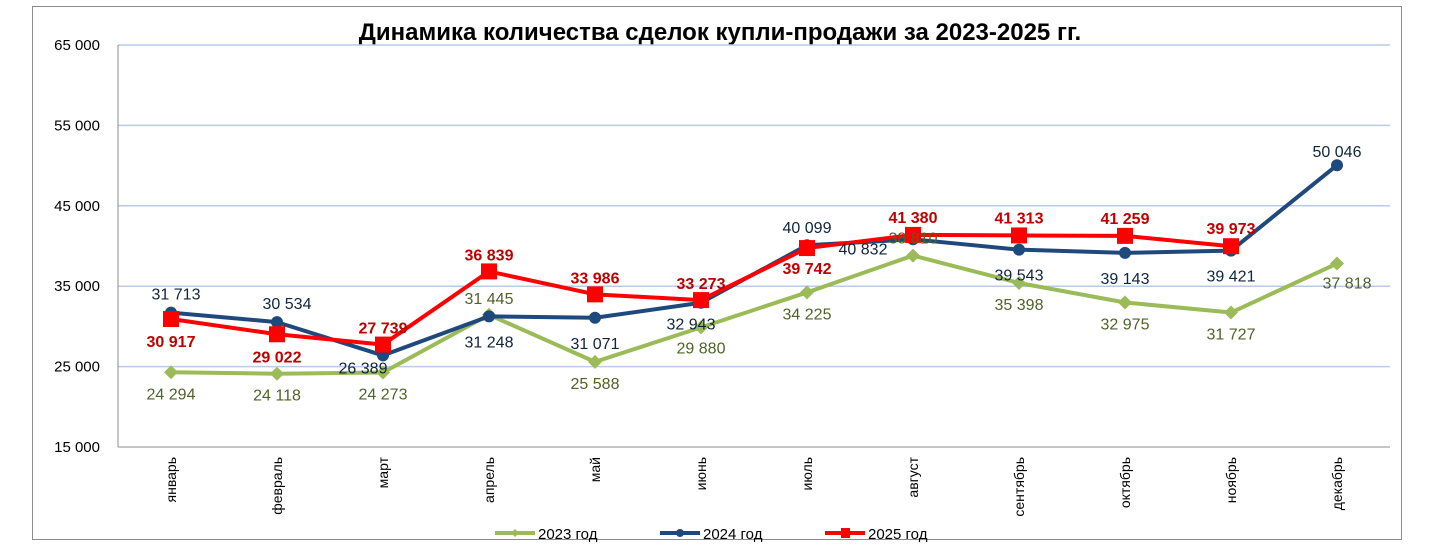 Image resolution: width=1436 pixels, height=547 pixels. Describe the element at coordinates (701, 348) in the screenshot. I see `data-label: 29 880` at that location.